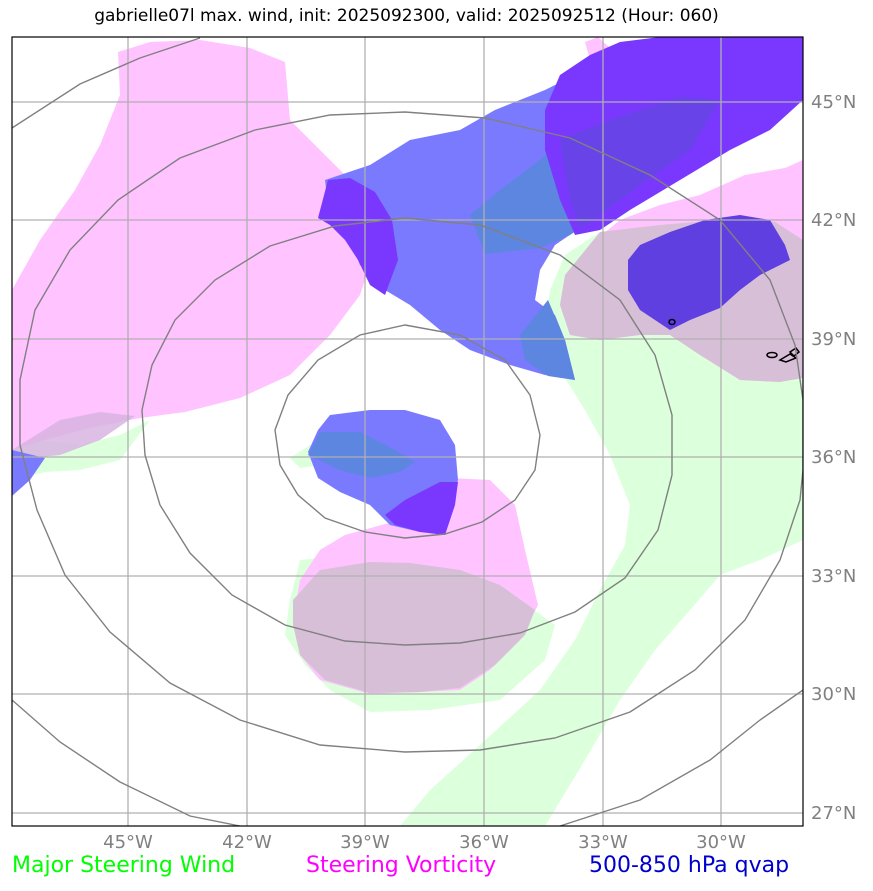 Image resolution: width=873 pixels, height=891 pixels. What do you see at coordinates (484, 842) in the screenshot?
I see `lon-tick-label: 36°W` at bounding box center [484, 842].